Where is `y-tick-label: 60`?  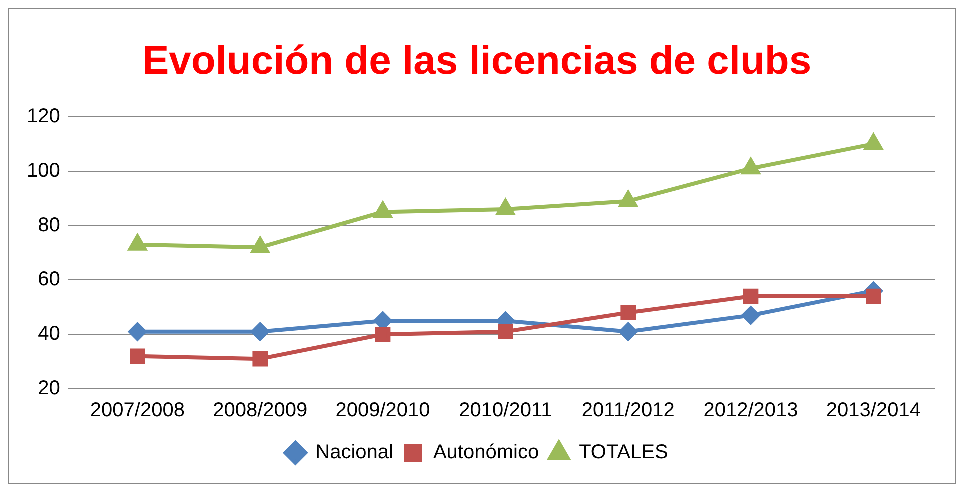 y-tick-label: 60 is located at coordinates (49, 279).